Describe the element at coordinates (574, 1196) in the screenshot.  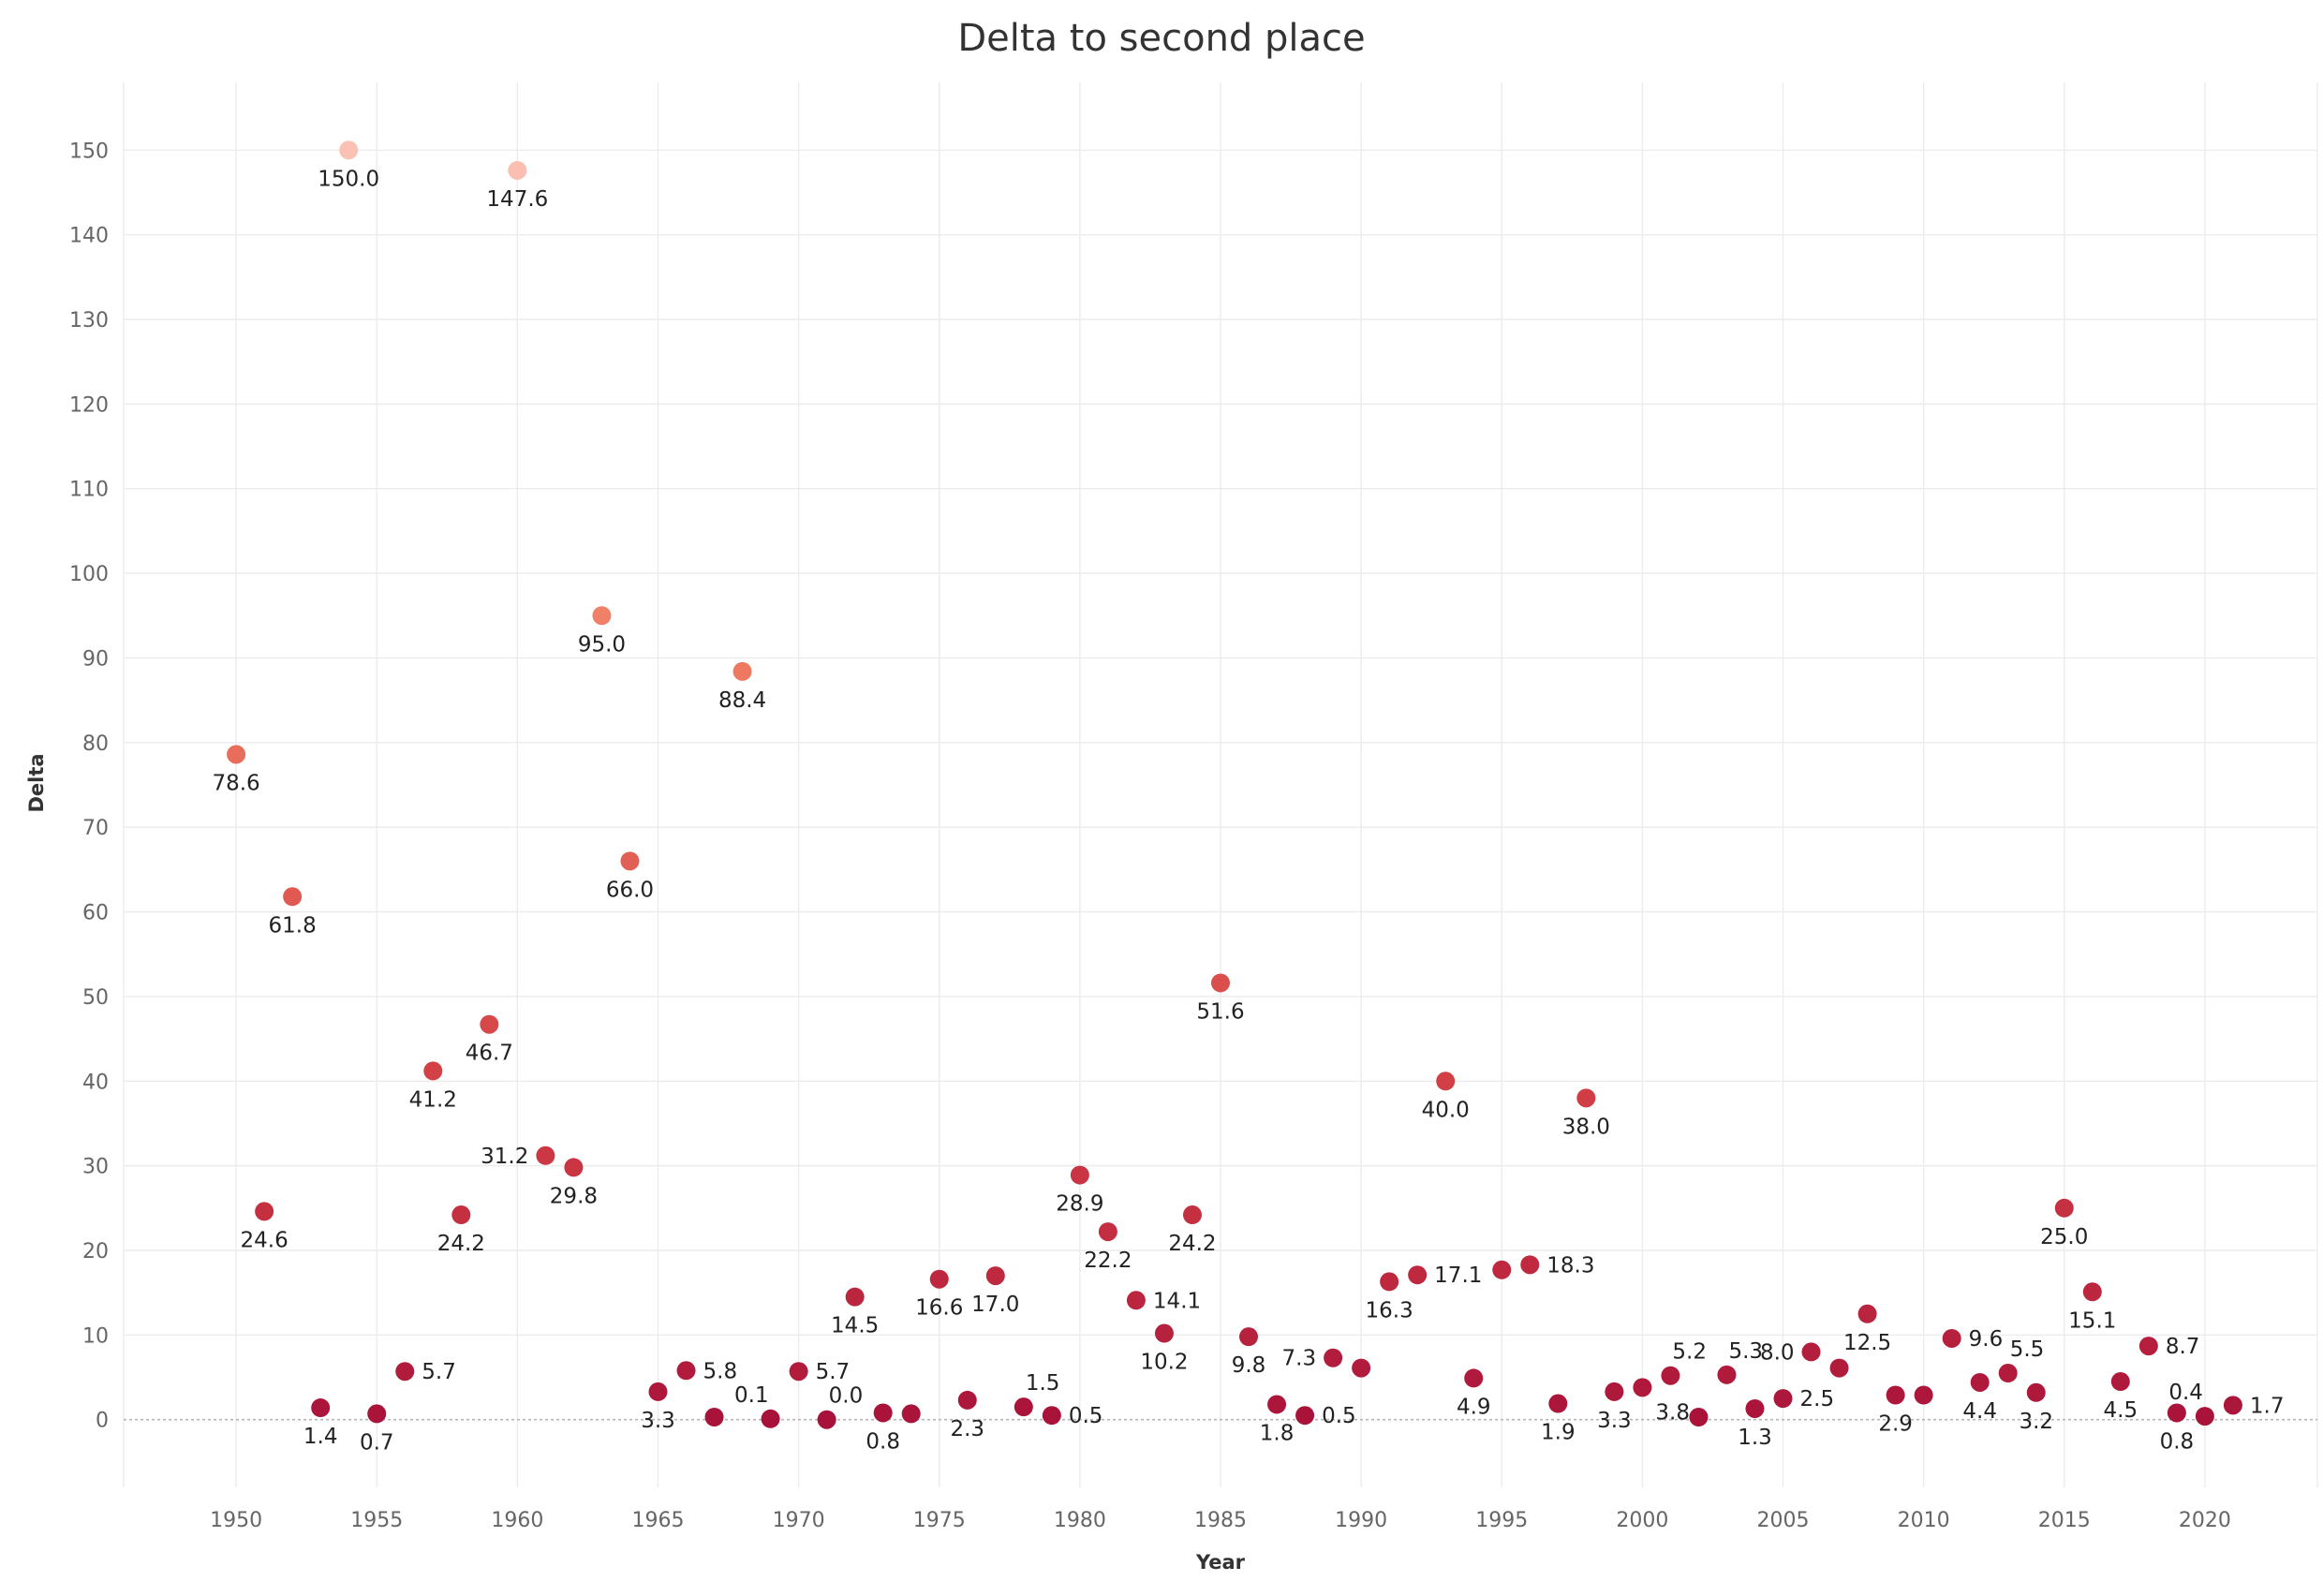
I see `data-label: 29.8` at that location.